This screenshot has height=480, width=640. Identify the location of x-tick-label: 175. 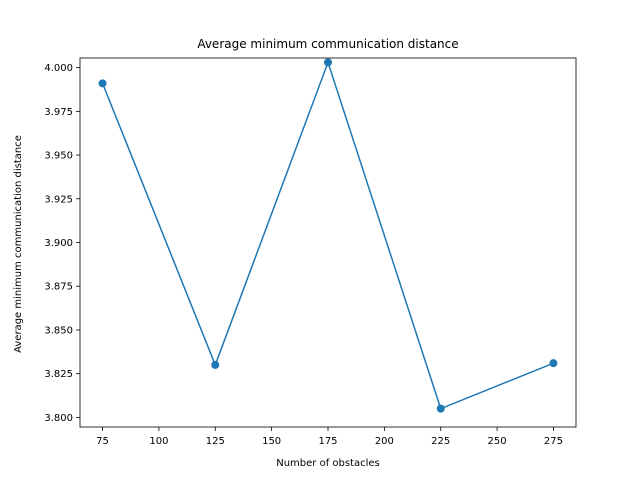
(327, 441).